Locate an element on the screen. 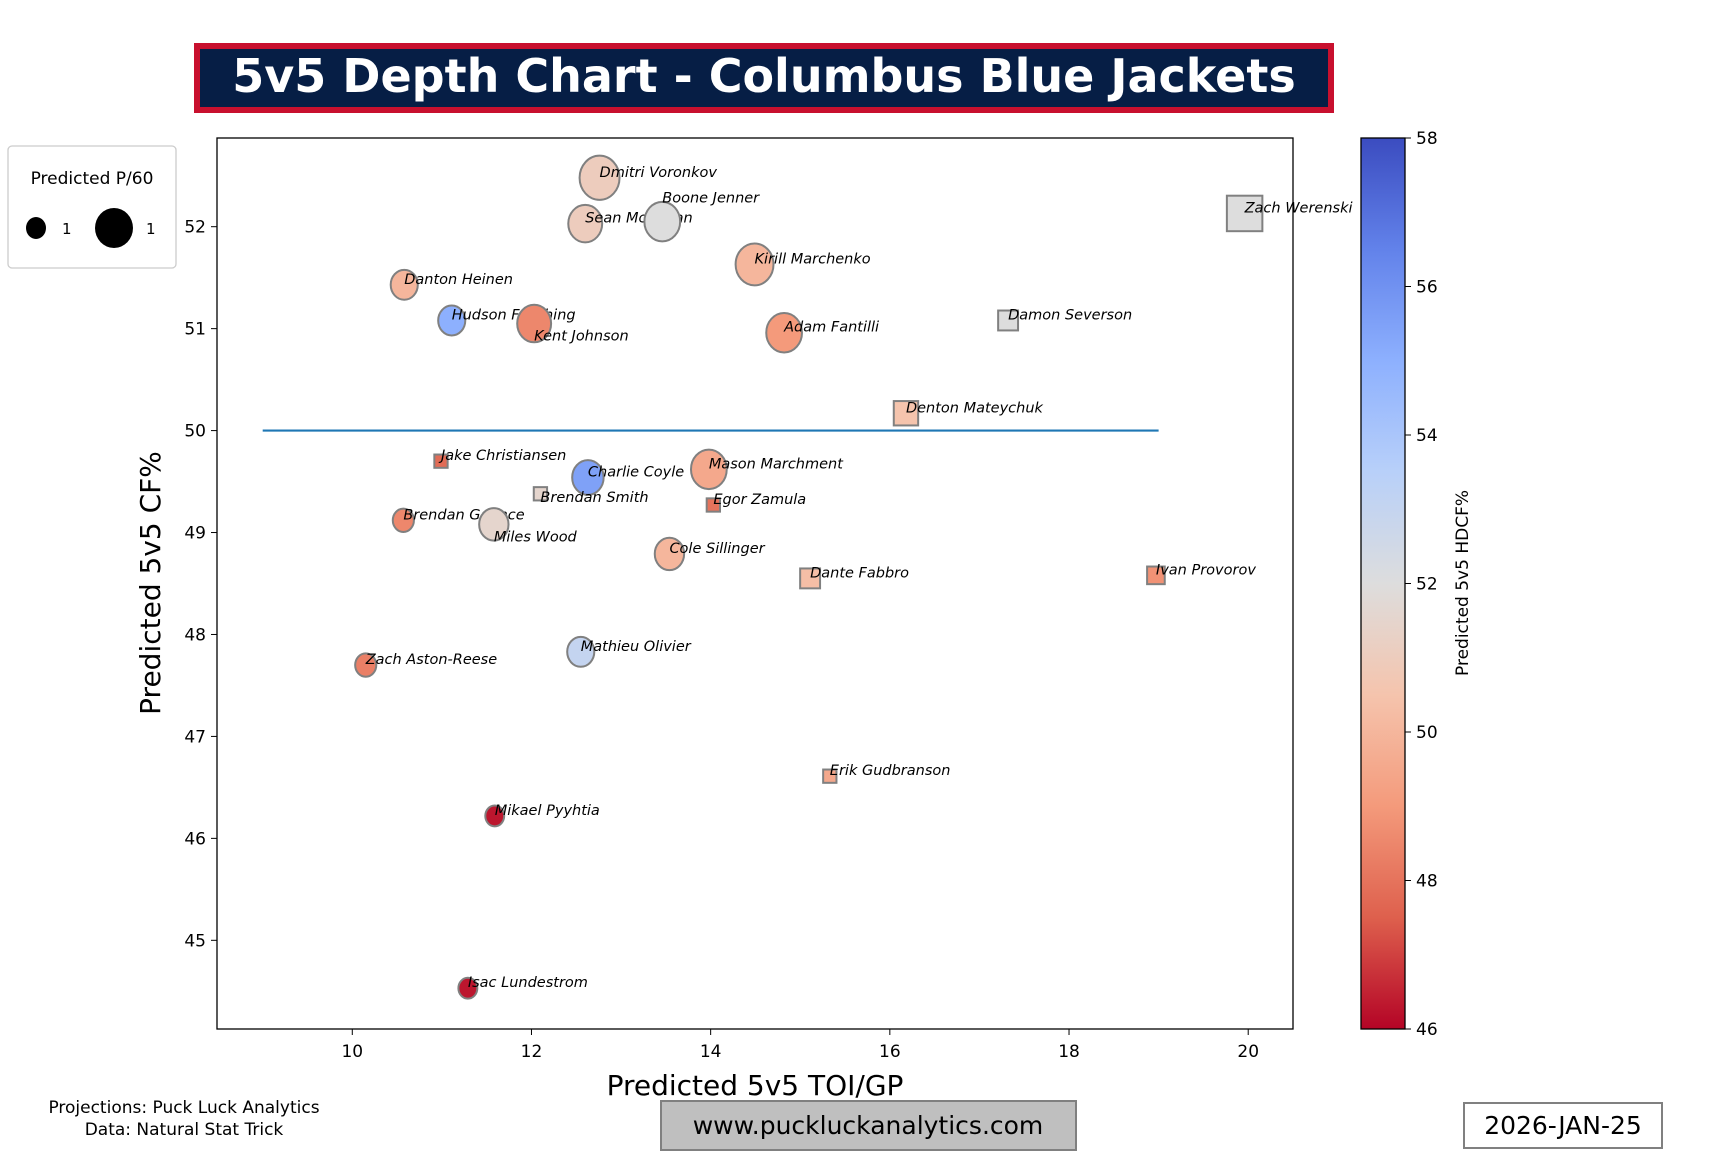 Image resolution: width=1728 pixels, height=1152 pixels. player-label: Boone Jenner is located at coordinates (711, 199).